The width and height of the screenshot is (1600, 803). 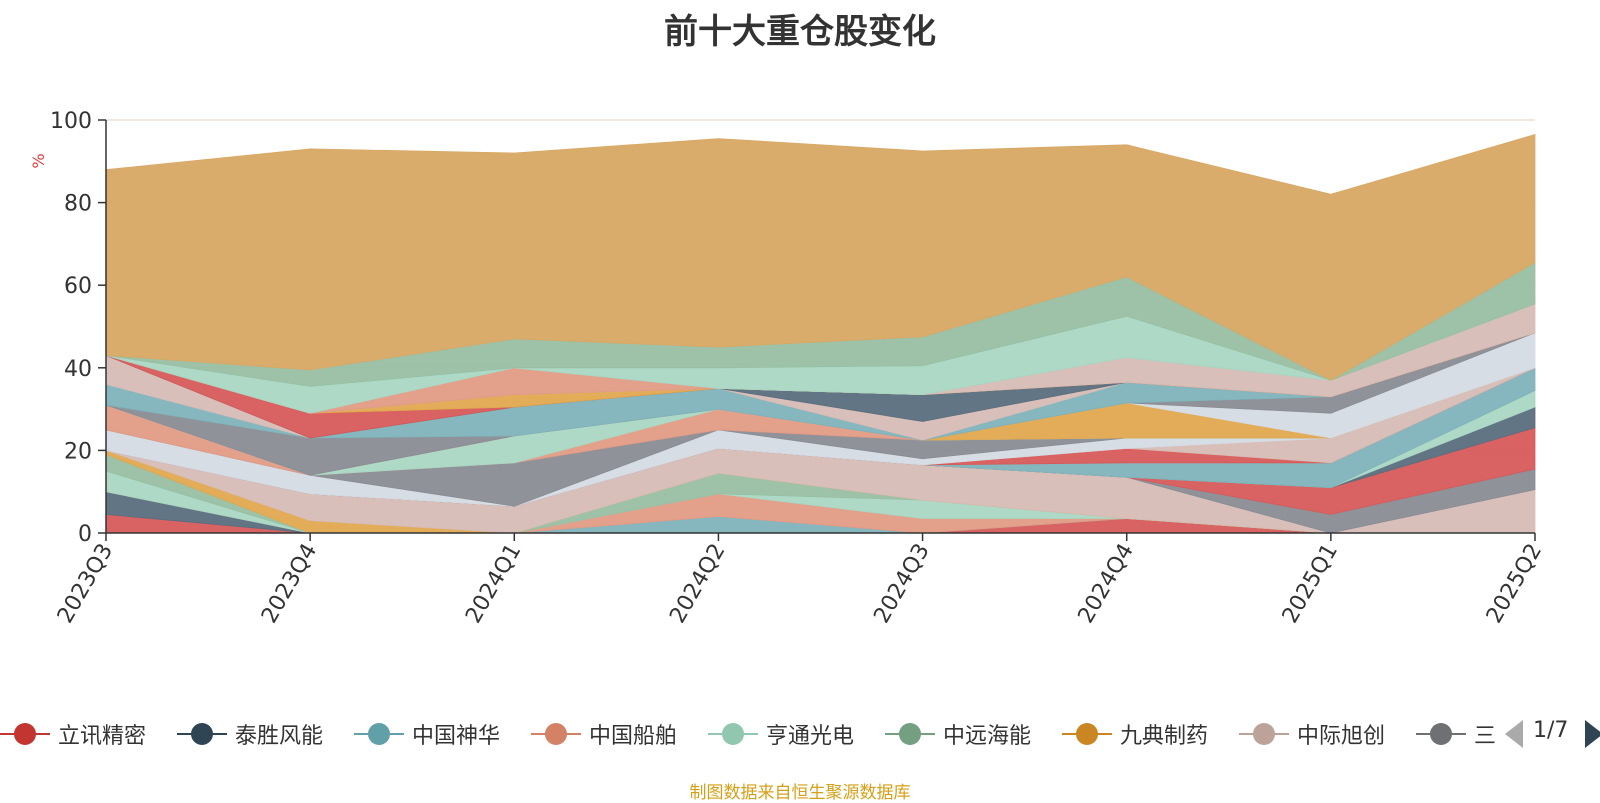 What do you see at coordinates (78, 451) in the screenshot?
I see `y-tick-label: 20` at bounding box center [78, 451].